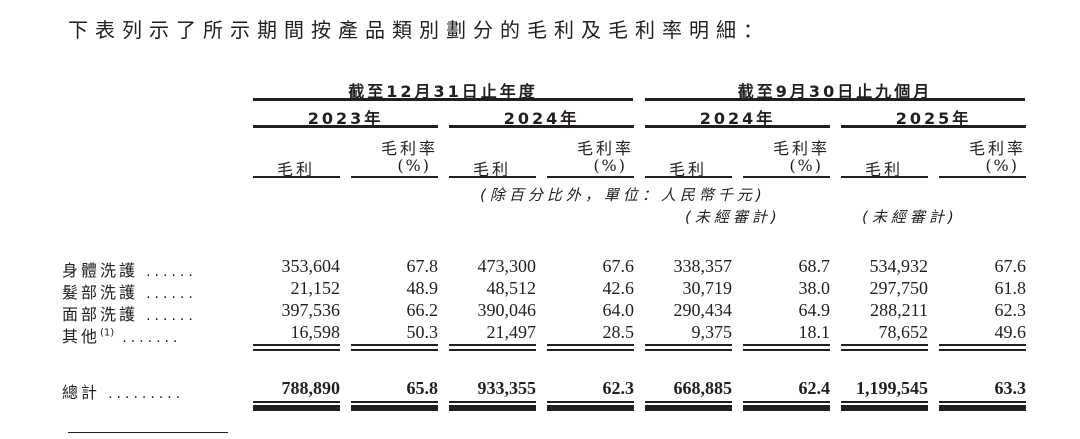 The width and height of the screenshot is (1080, 439). Describe the element at coordinates (100, 314) in the screenshot. I see `row-label-text: 面部洗護` at that location.